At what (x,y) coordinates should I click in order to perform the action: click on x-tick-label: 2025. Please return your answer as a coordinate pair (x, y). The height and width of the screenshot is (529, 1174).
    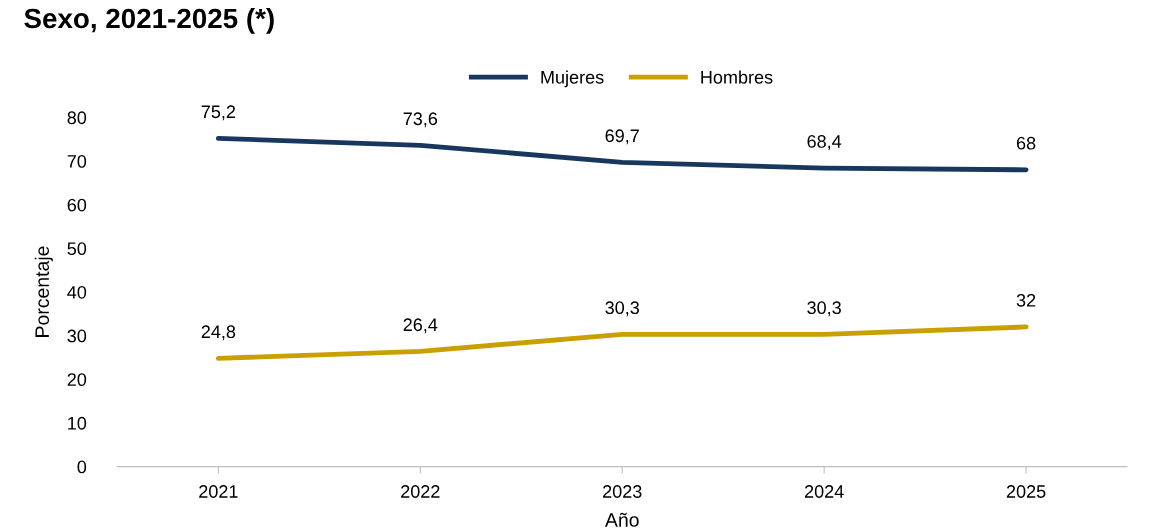
    Looking at the image, I should click on (1026, 491).